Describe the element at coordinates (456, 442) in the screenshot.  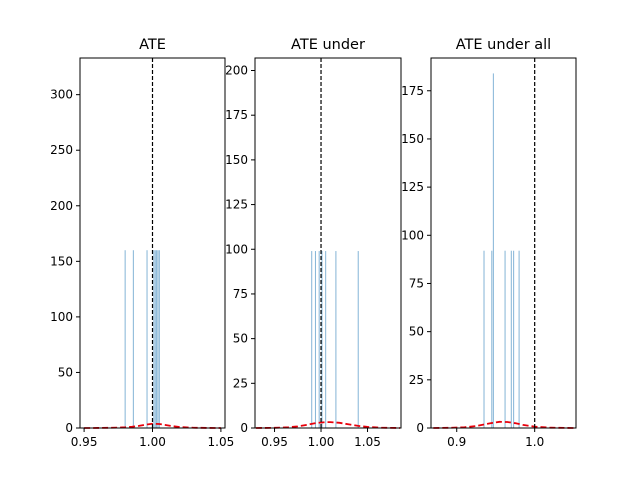
I see `x-tick-label: 0.9` at that location.